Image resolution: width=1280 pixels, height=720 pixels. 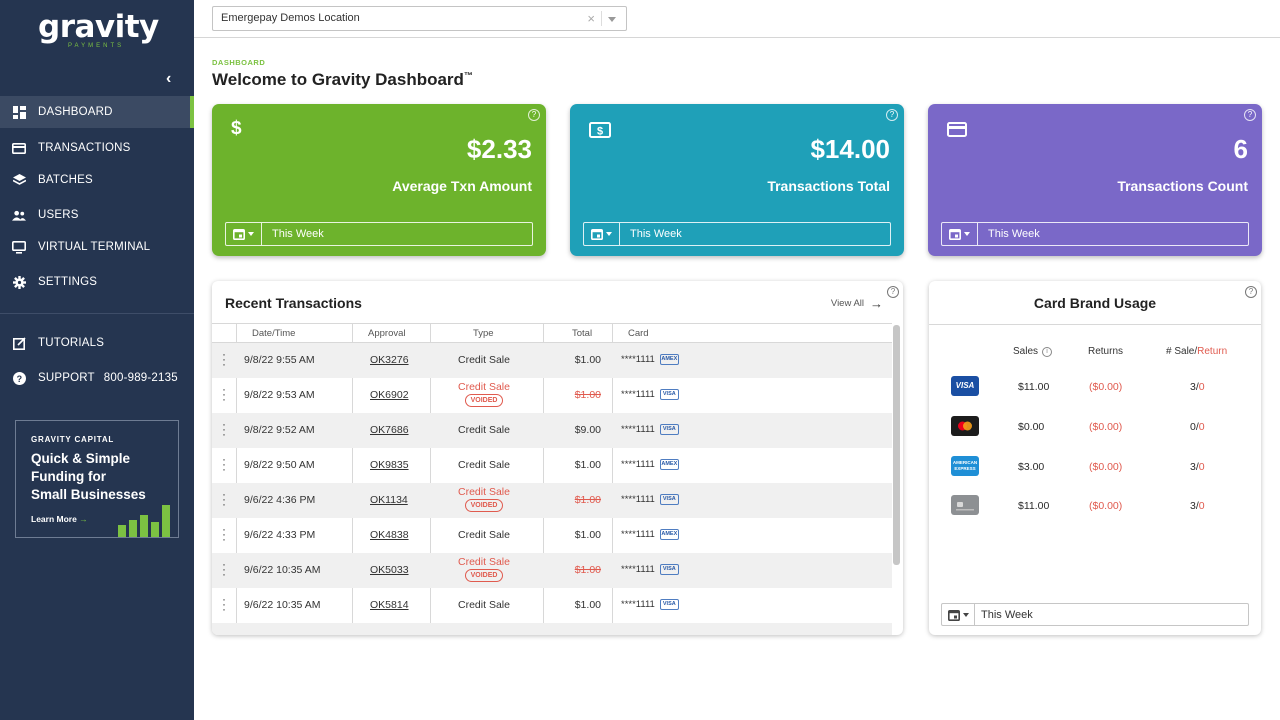 What do you see at coordinates (97, 180) in the screenshot?
I see `sidebar-item-batches: BATCHES` at bounding box center [97, 180].